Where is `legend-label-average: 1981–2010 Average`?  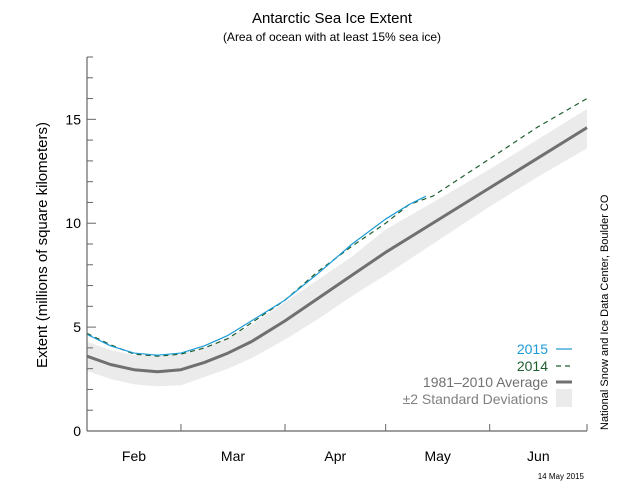
legend-label-average: 1981–2010 Average is located at coordinates (485, 382).